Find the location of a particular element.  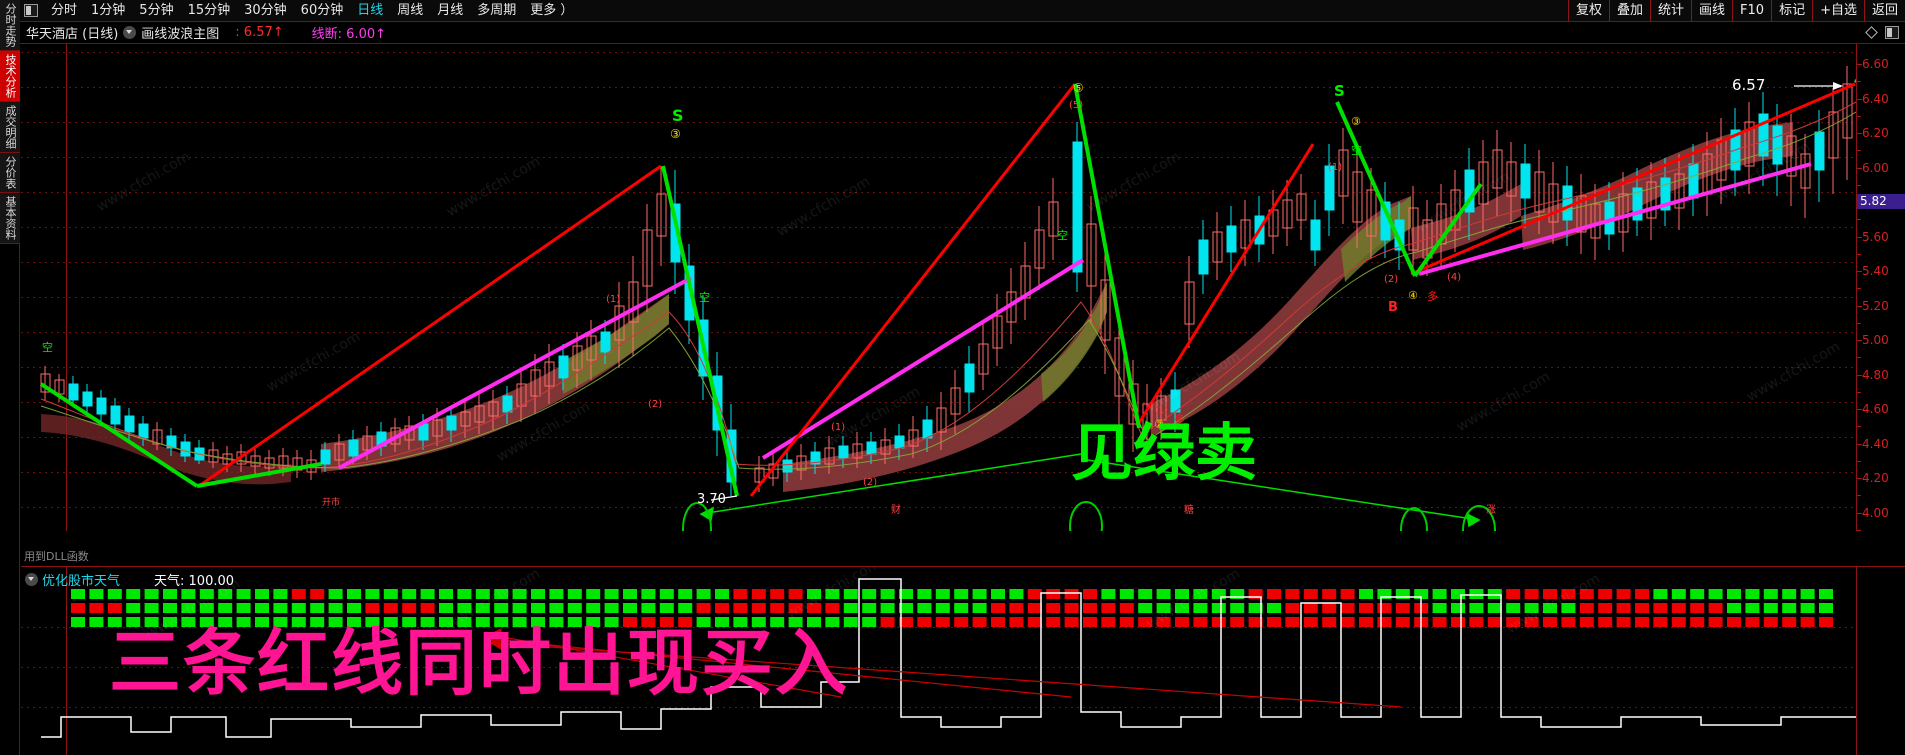

period-tab-3: 15分钟 is located at coordinates (209, 10).